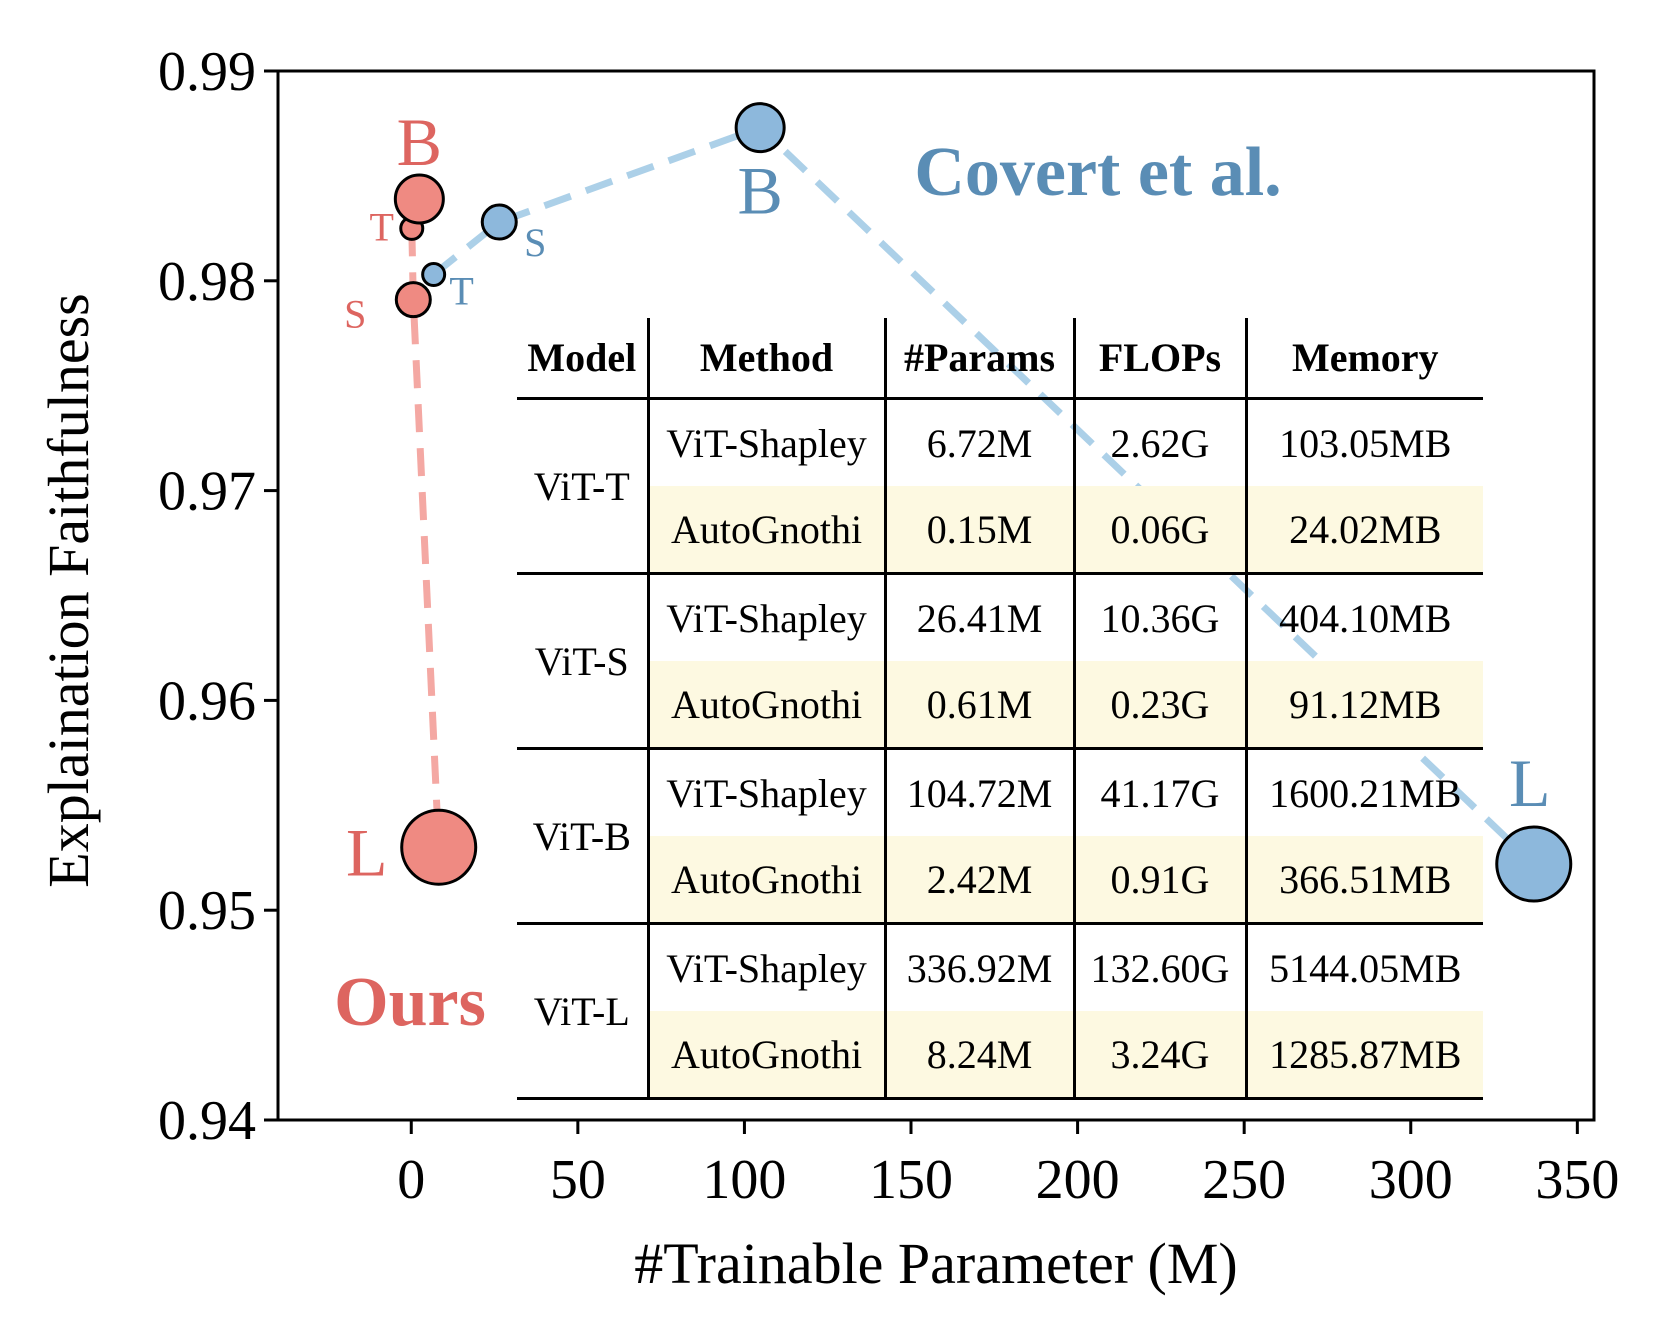 The image size is (1663, 1340). What do you see at coordinates (760, 128) in the screenshot?
I see `covert-point-B` at bounding box center [760, 128].